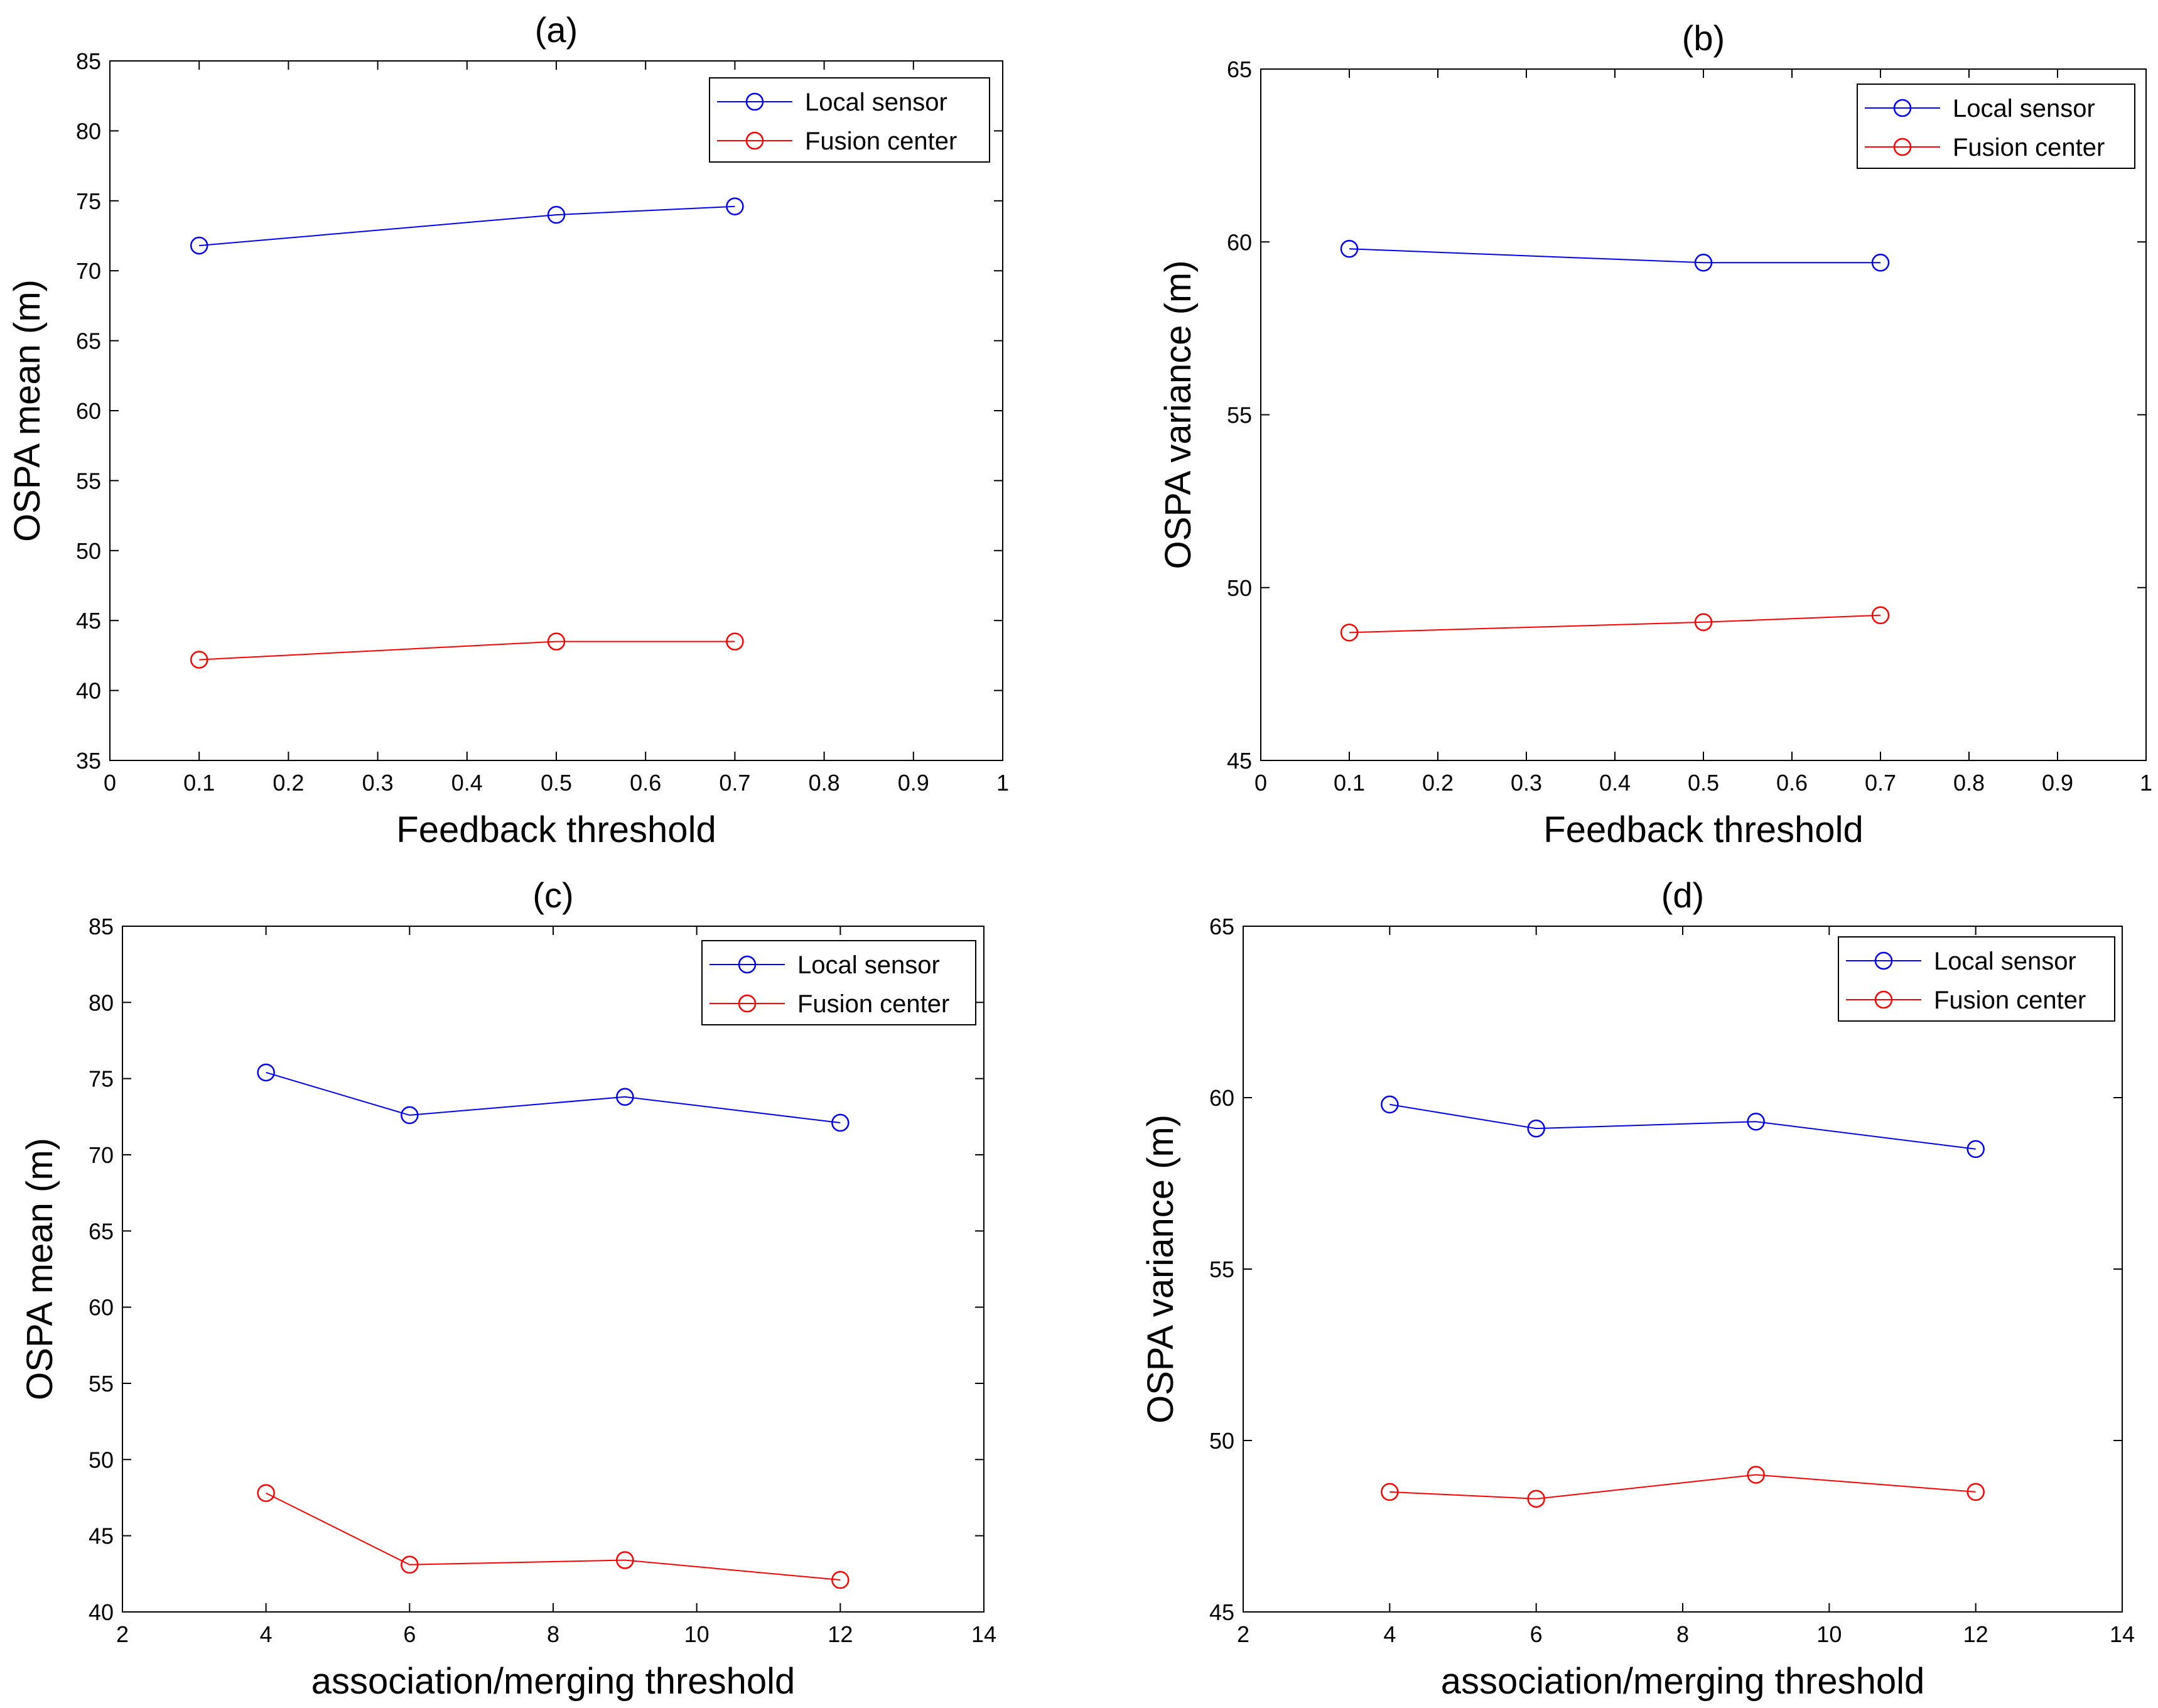 This screenshot has width=2158, height=1708. I want to click on x-tick-label: 0.9, so click(913, 783).